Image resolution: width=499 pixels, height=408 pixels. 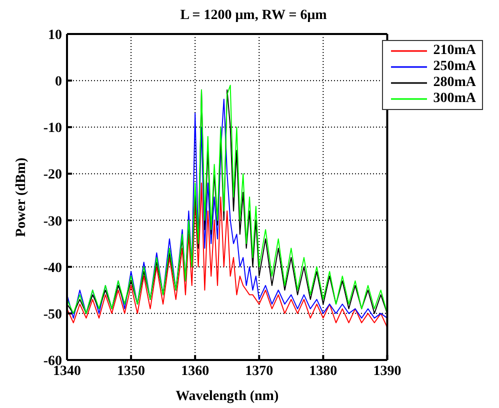 What do you see at coordinates (454, 67) in the screenshot?
I see `legend-label: 250mA` at bounding box center [454, 67].